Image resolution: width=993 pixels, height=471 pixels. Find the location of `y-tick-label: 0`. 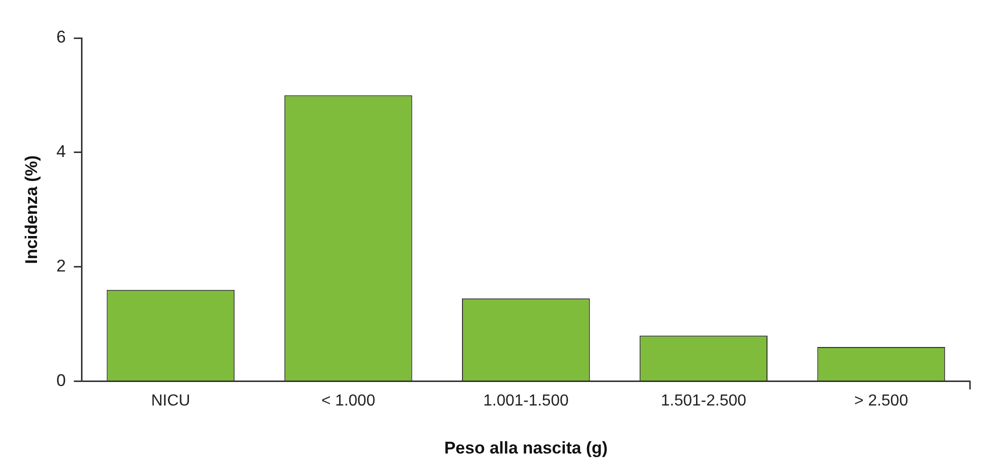

y-tick-label: 0 is located at coordinates (61, 380).